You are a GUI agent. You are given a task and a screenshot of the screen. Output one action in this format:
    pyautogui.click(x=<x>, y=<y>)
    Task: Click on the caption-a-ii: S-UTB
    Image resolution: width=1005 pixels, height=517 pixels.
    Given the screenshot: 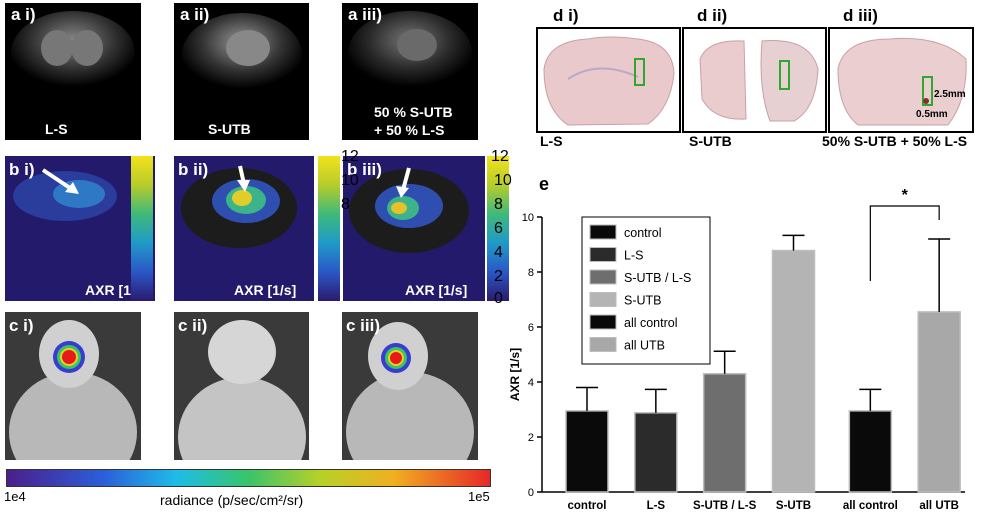 What is the action you would take?
    pyautogui.click(x=229, y=129)
    